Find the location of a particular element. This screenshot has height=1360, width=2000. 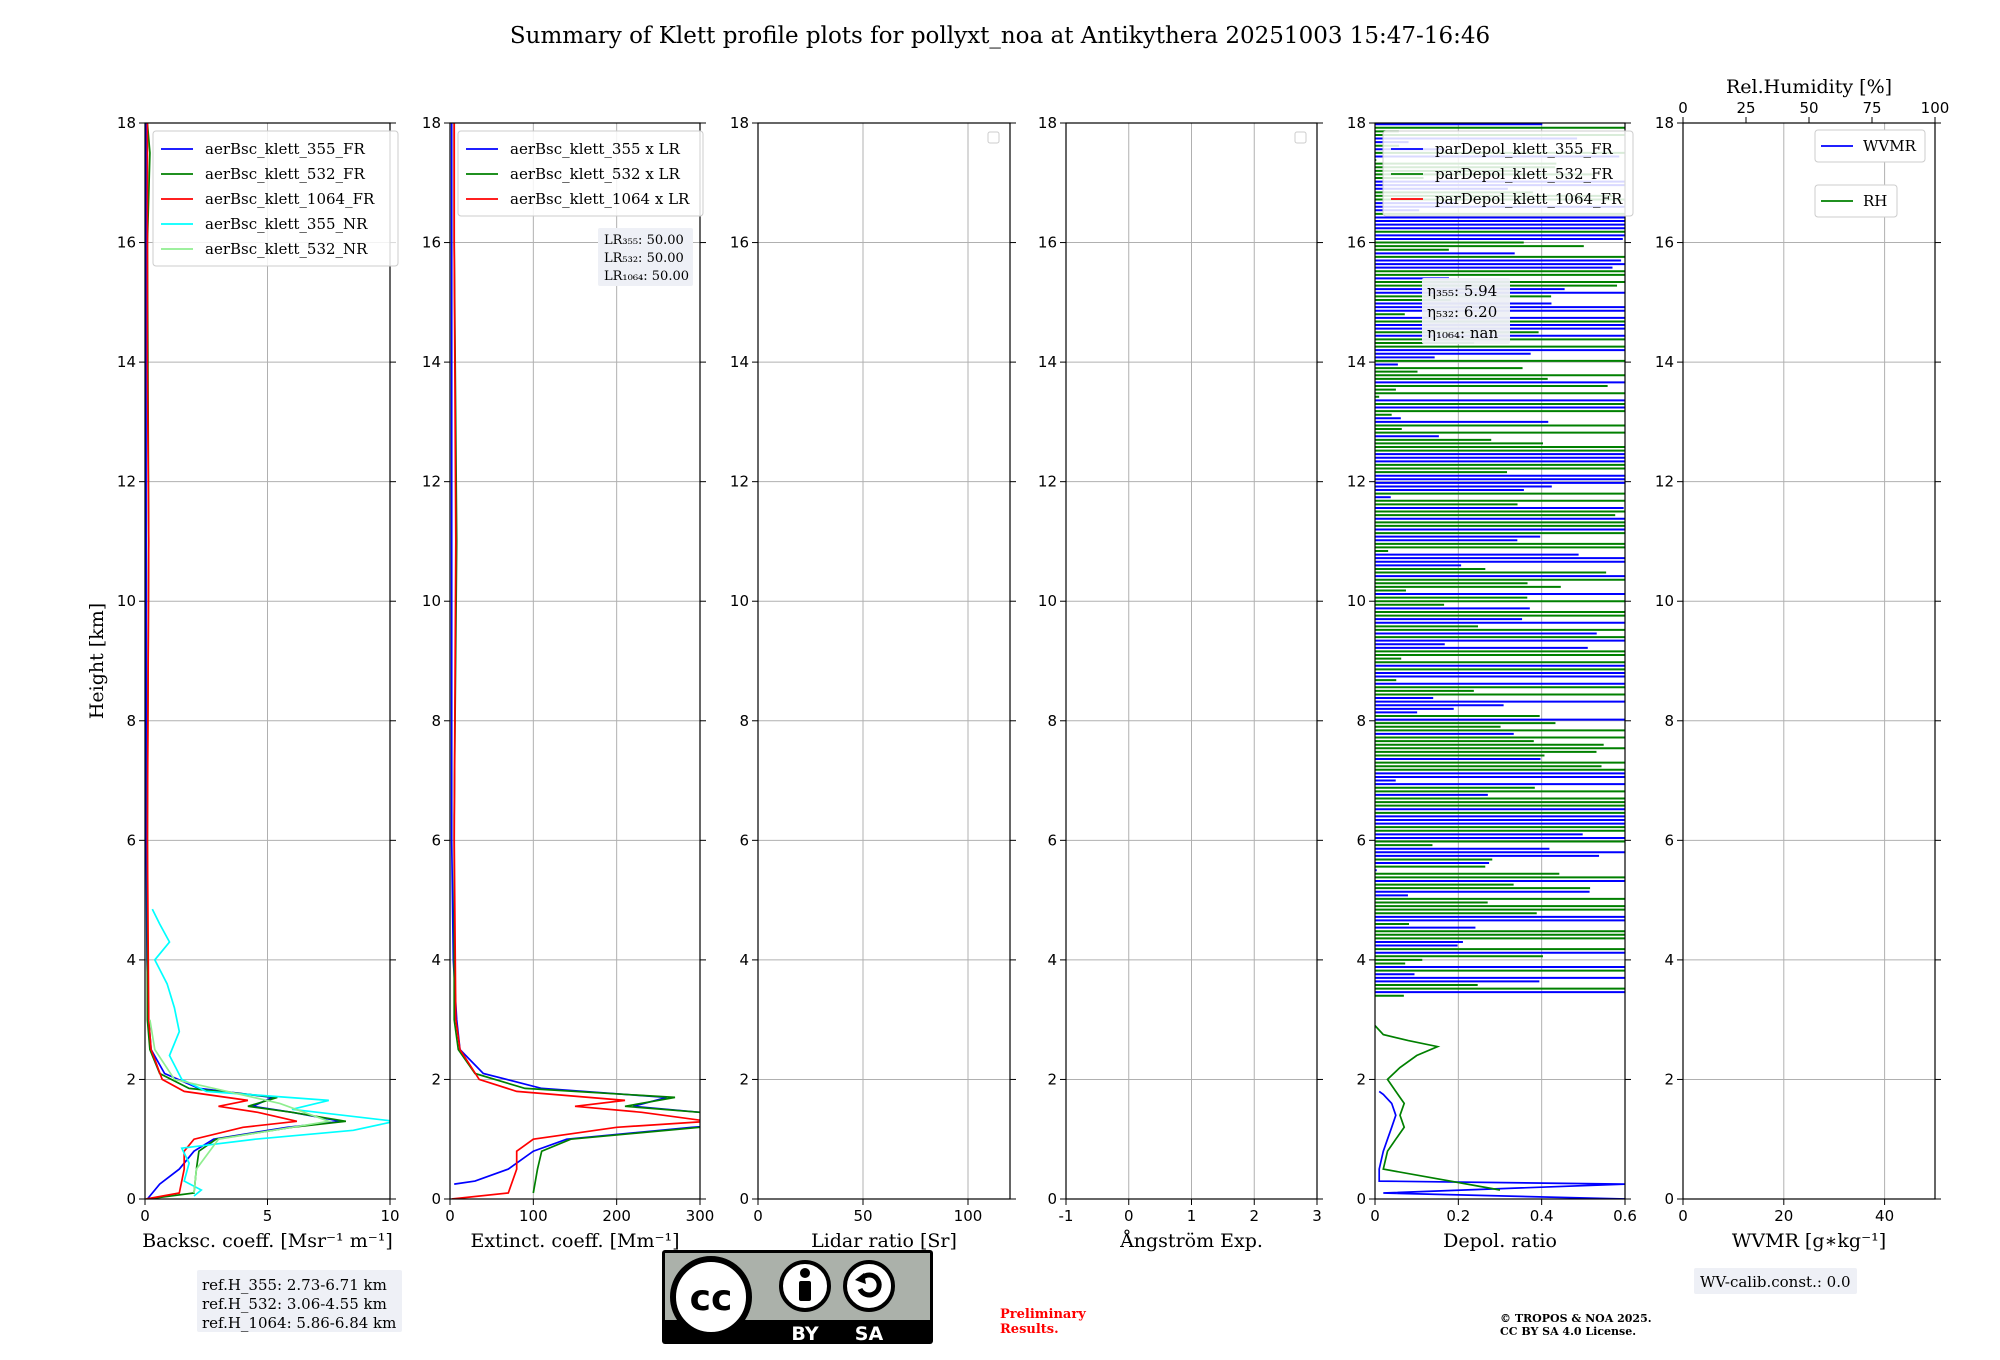

x-axis-label: Backsc. coeff. [Msr⁻¹ m⁻¹] is located at coordinates (267, 1241).